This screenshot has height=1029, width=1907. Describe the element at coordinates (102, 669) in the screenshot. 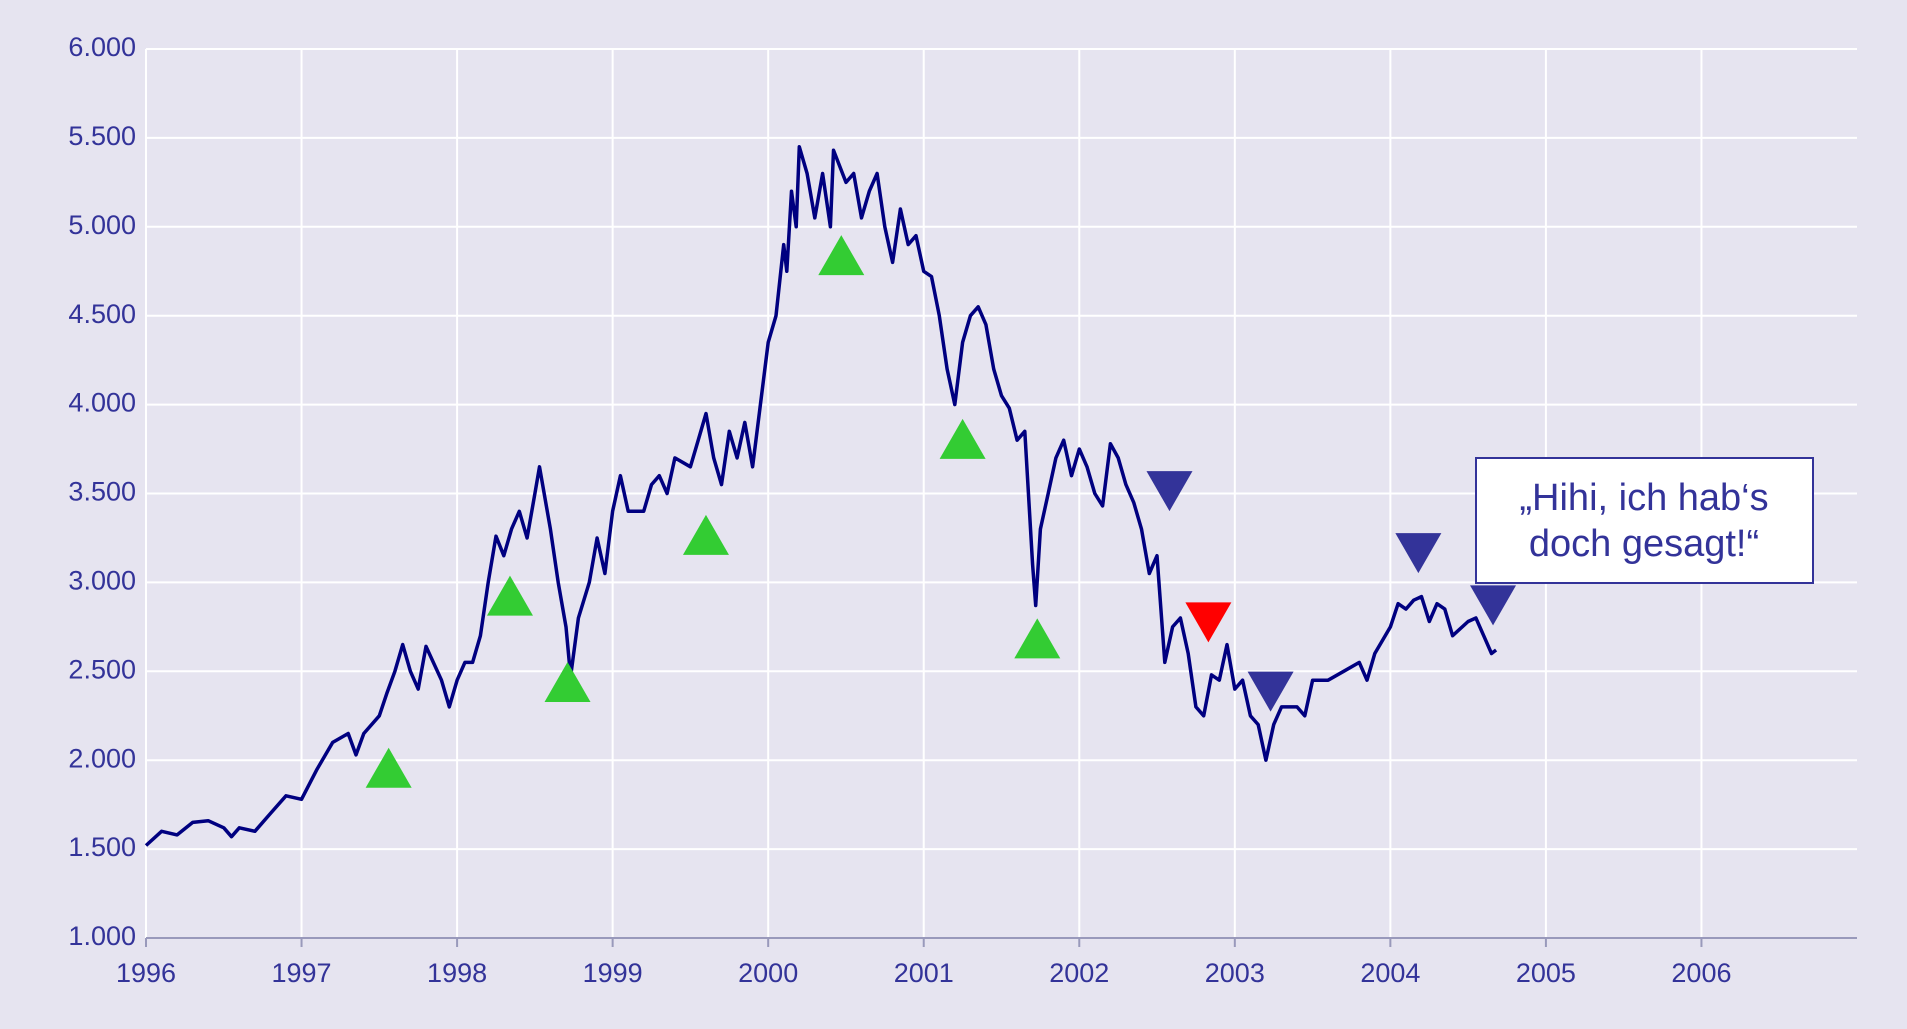

I see `y-tick-label: 2.500` at that location.